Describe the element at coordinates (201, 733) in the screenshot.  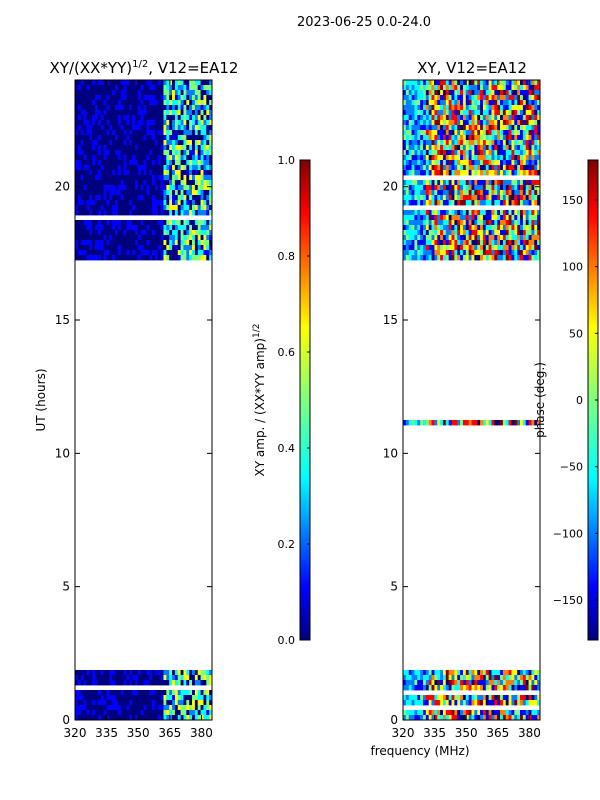
I see `x-tick-label: 380` at that location.